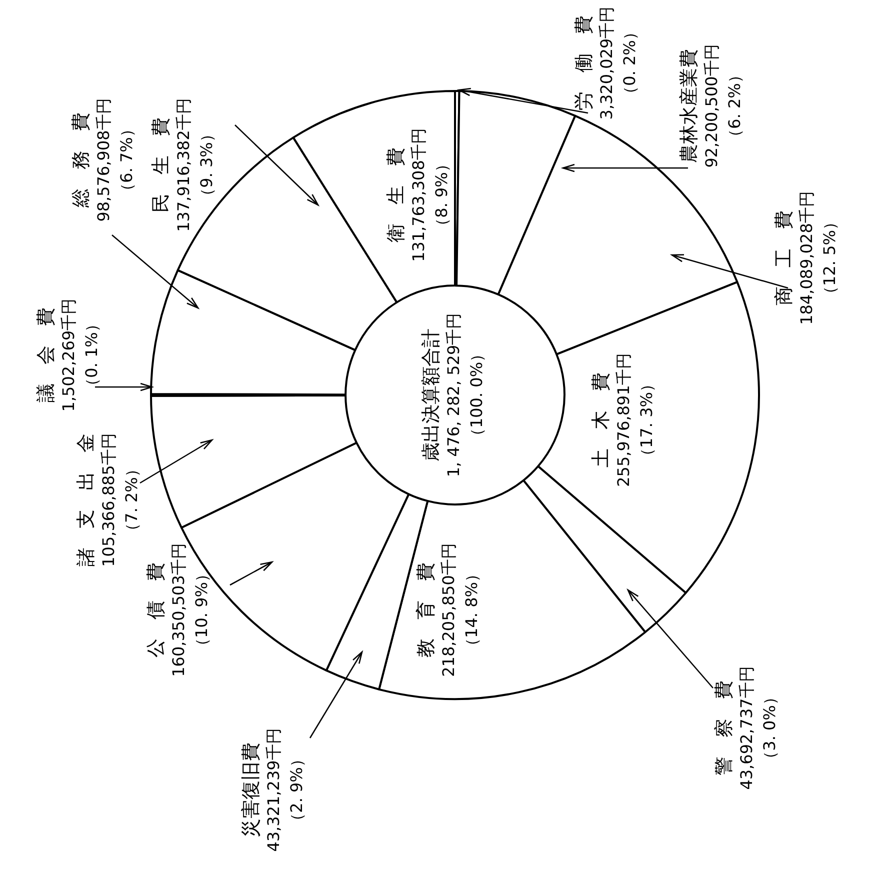 The image size is (875, 873). What do you see at coordinates (430, 195) in the screenshot?
I see `data-label: 131,763,308千円（8. 9%）` at bounding box center [430, 195].